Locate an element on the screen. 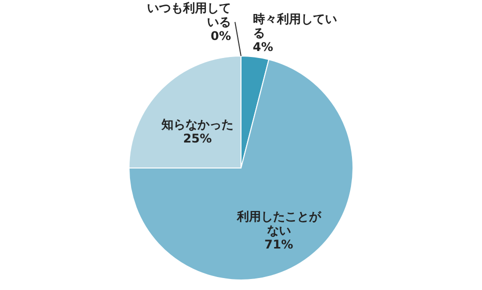 Image resolution: width=482 pixels, height=290 pixels. data-label: 25% is located at coordinates (197, 138).